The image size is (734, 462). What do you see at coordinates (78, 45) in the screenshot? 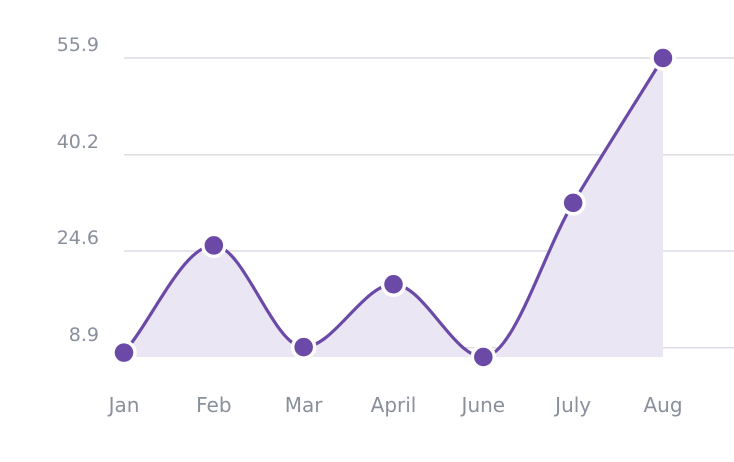
I see `y-tick-label: 55.9` at bounding box center [78, 45].